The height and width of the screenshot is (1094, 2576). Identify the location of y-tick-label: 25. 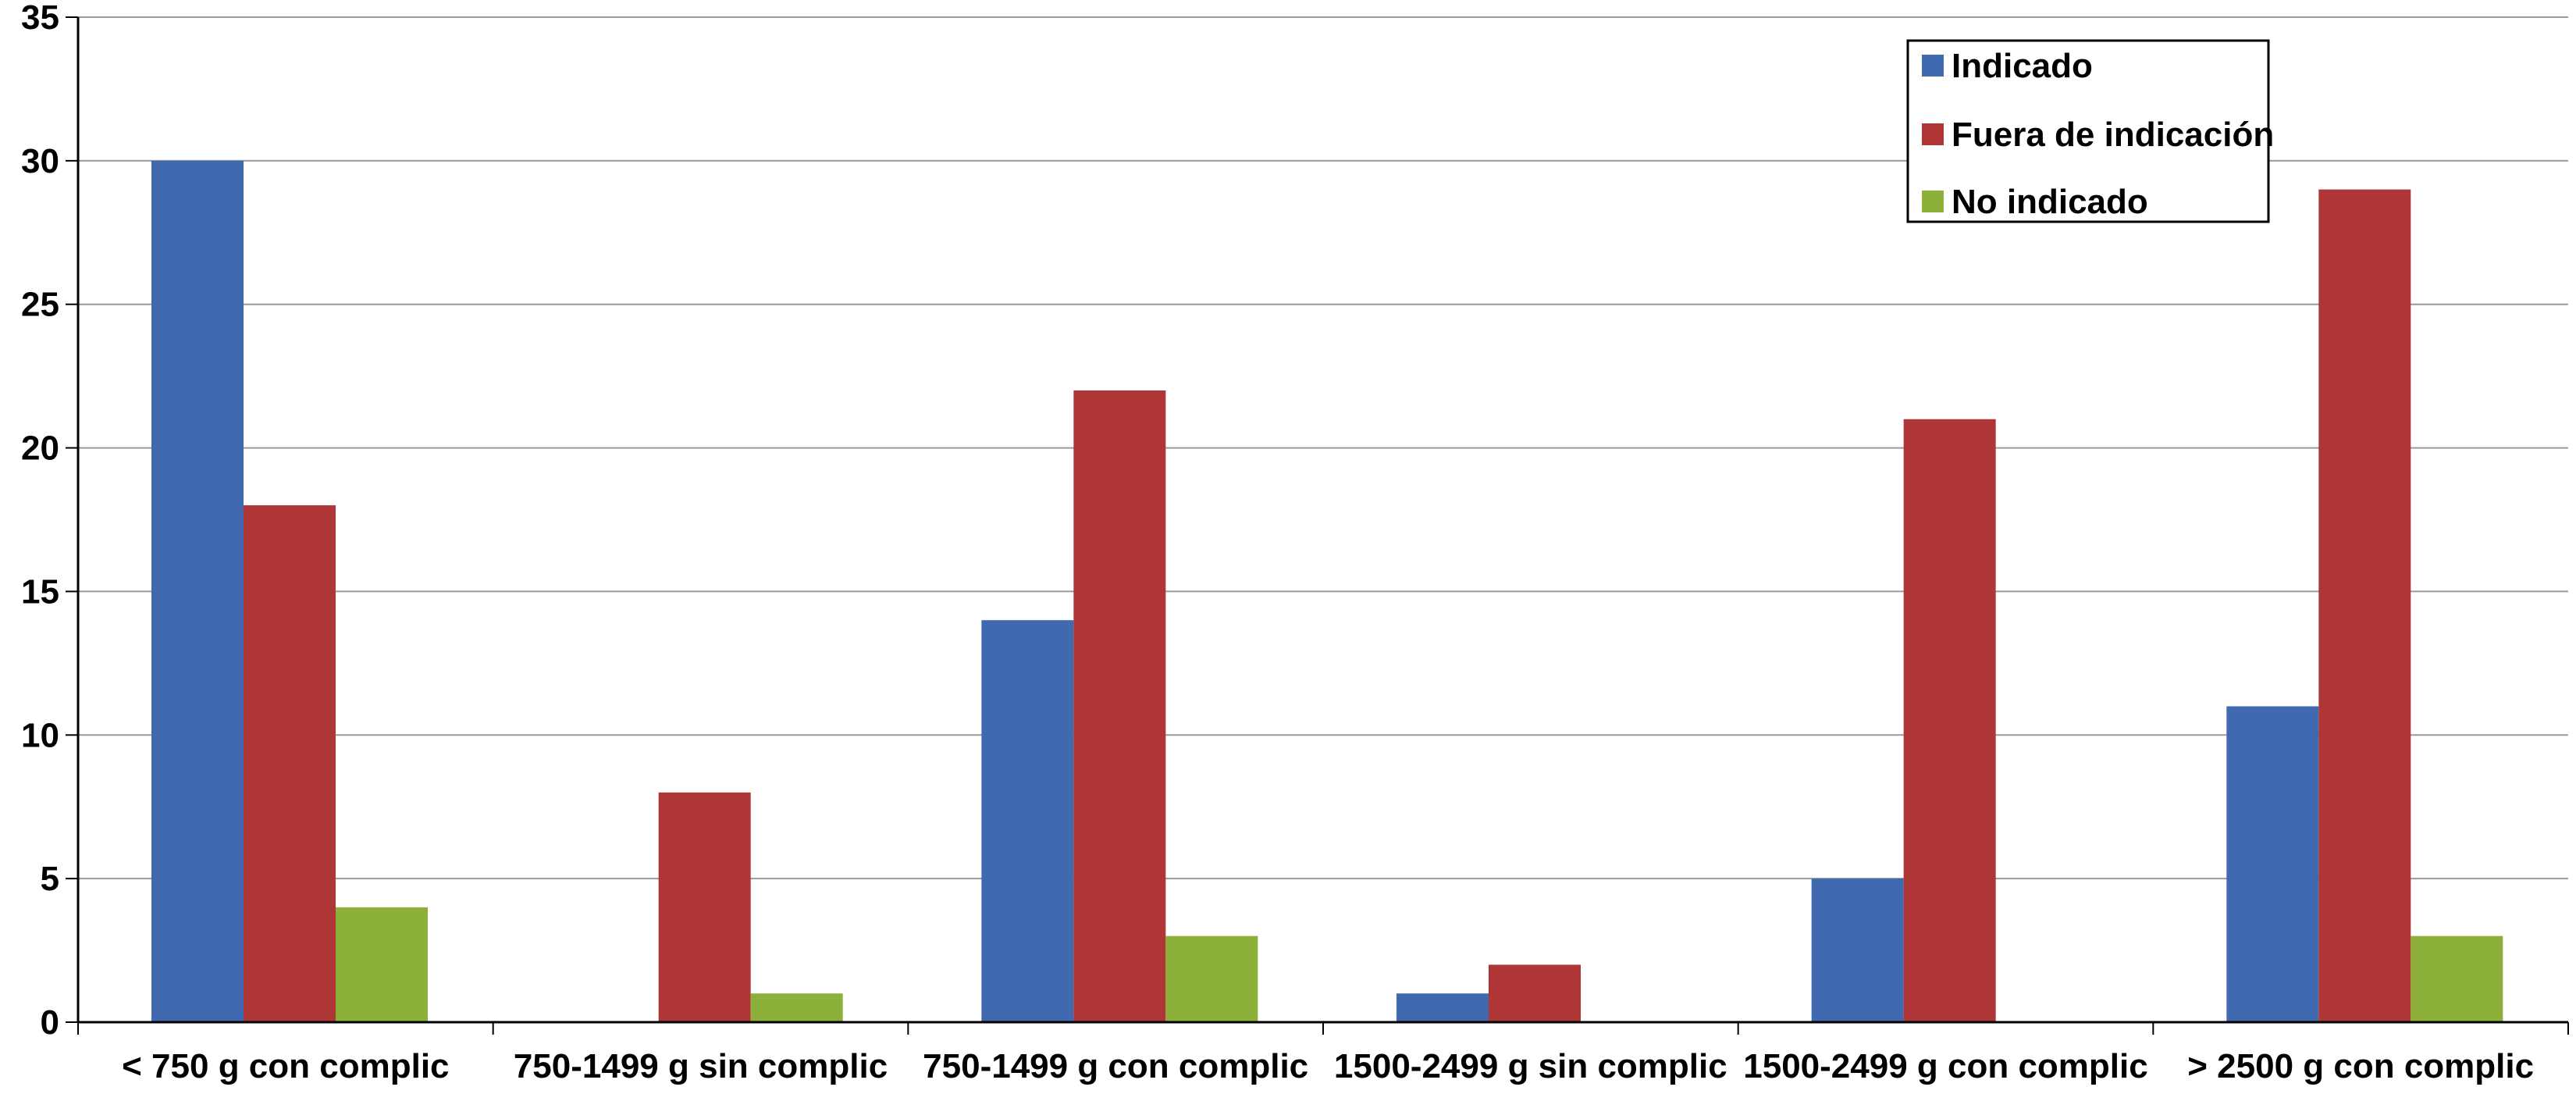
(40, 305).